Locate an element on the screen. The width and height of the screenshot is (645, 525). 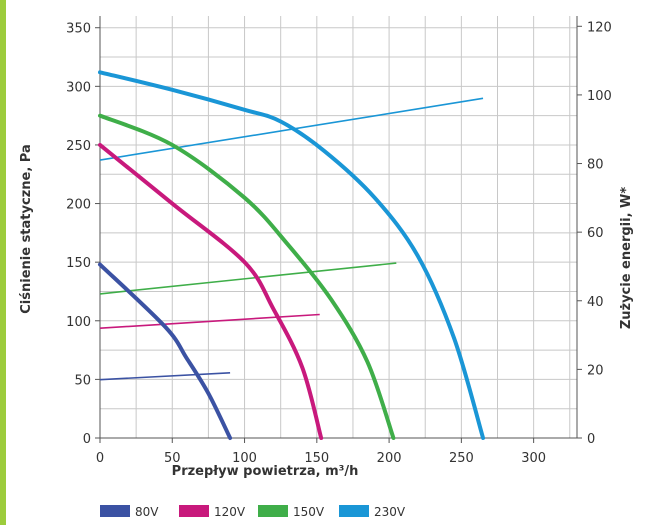
x-axis-label: Przepływ powietrza, m³/h is located at coordinates (265, 471).